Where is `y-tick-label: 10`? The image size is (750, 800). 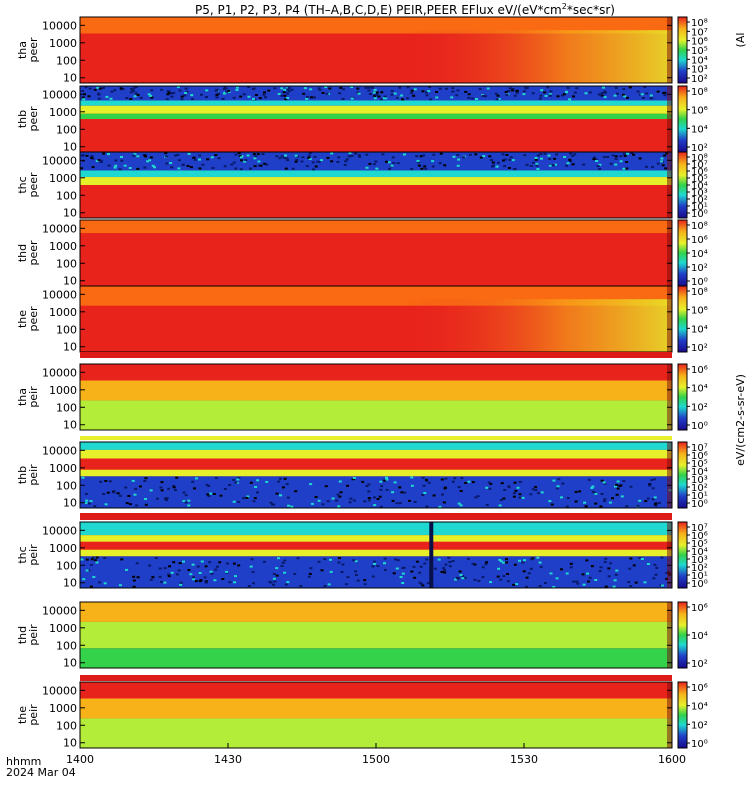 y-tick-label: 10 is located at coordinates (70, 78).